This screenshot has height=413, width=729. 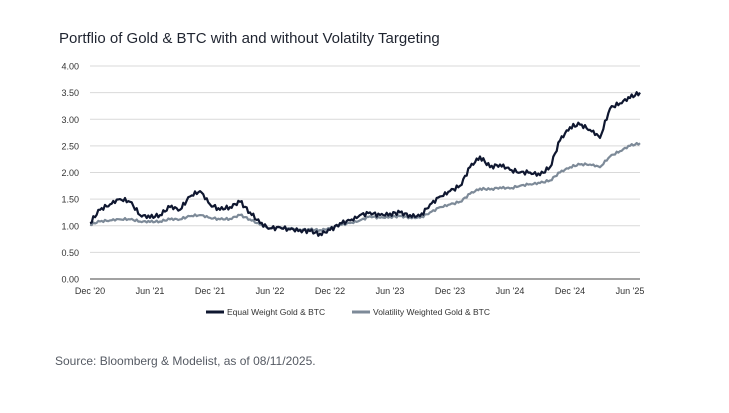 What do you see at coordinates (450, 291) in the screenshot?
I see `x-tick-label: Dec '23` at bounding box center [450, 291].